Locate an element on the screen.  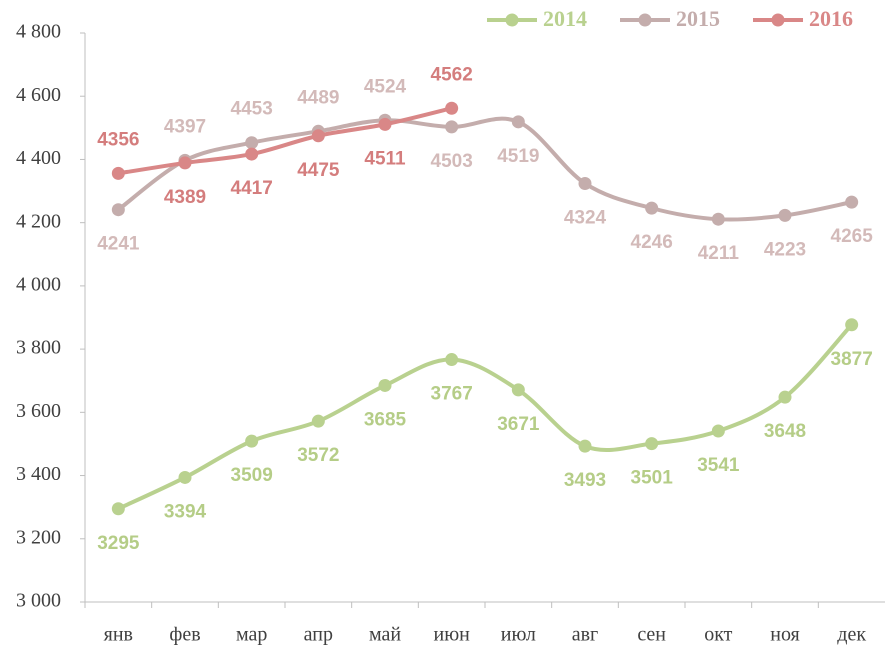
data-label: 4475 is located at coordinates (318, 170).